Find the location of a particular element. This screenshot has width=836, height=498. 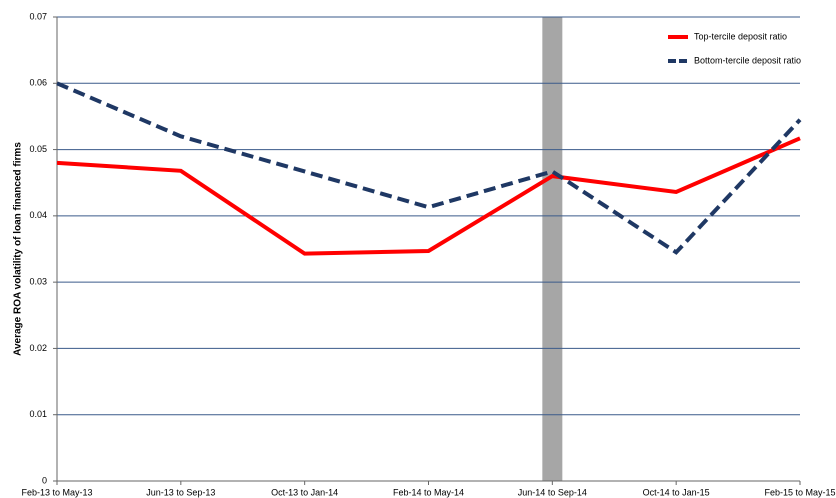

x-tick-label: Oct-13 to Jan-14 is located at coordinates (304, 492).